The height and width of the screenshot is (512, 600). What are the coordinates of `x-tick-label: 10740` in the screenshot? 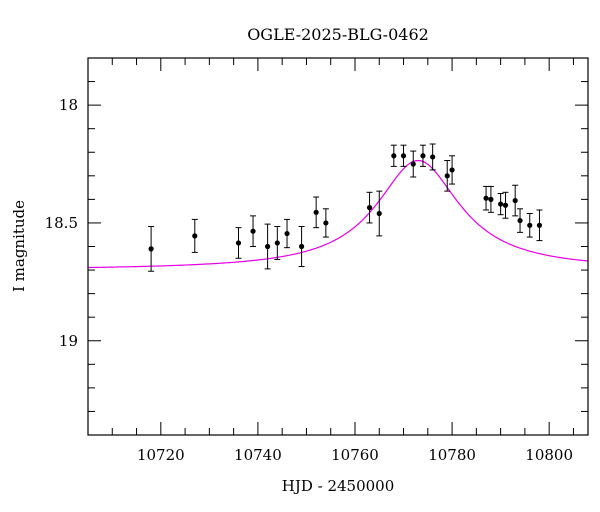 It's located at (258, 455).